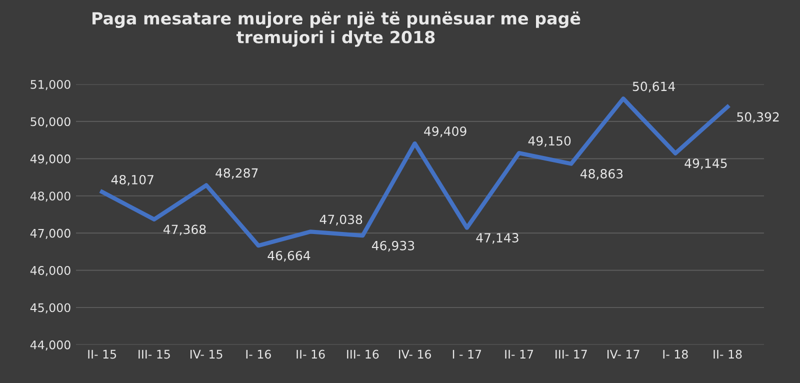 Image resolution: width=800 pixels, height=383 pixels. I want to click on x-tick-label: IV- 15, so click(206, 354).